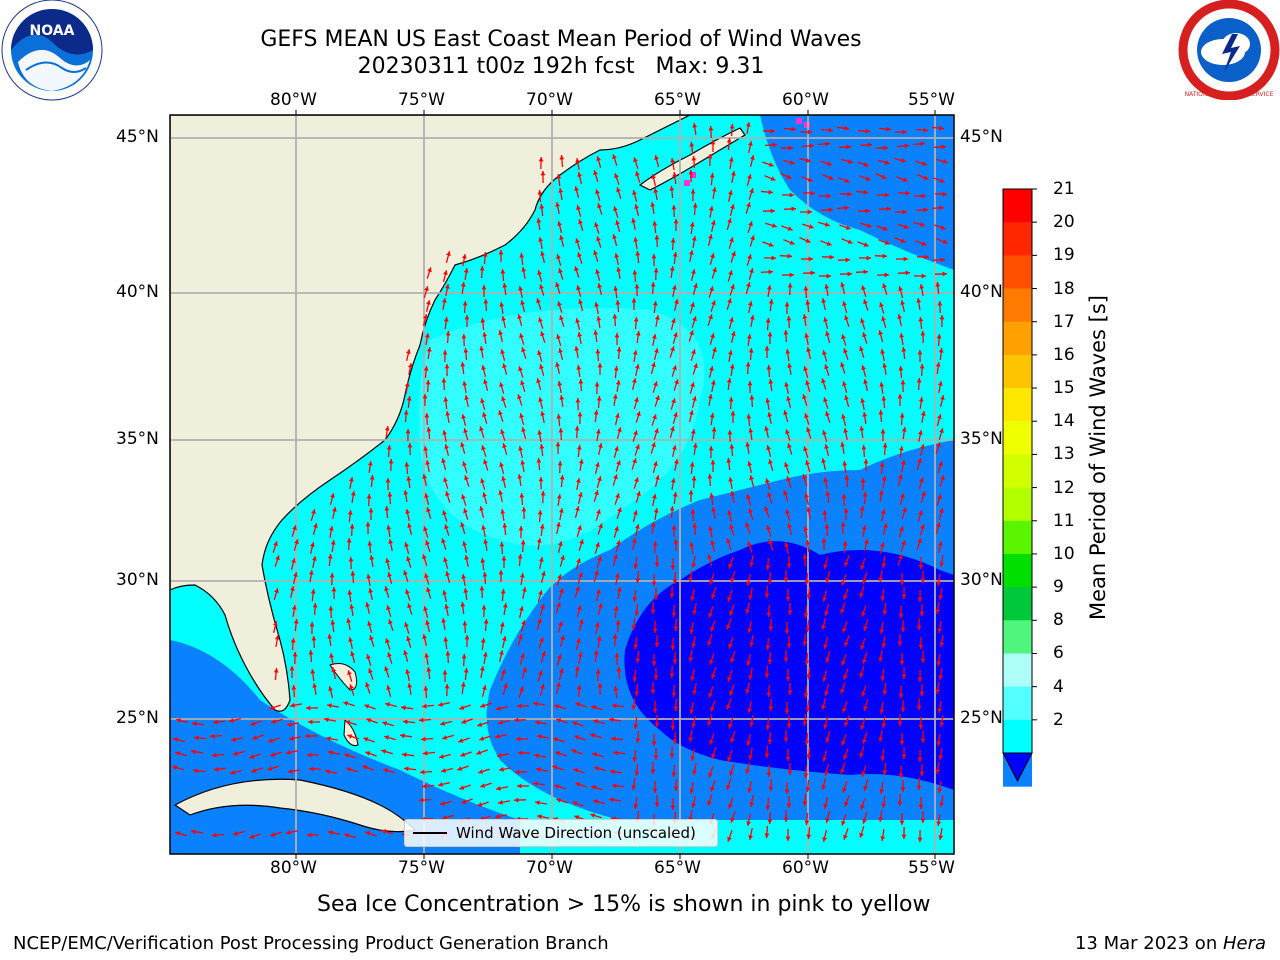 The height and width of the screenshot is (960, 1280). Describe the element at coordinates (1064, 354) in the screenshot. I see `colorbar-tick-label: 16` at that location.